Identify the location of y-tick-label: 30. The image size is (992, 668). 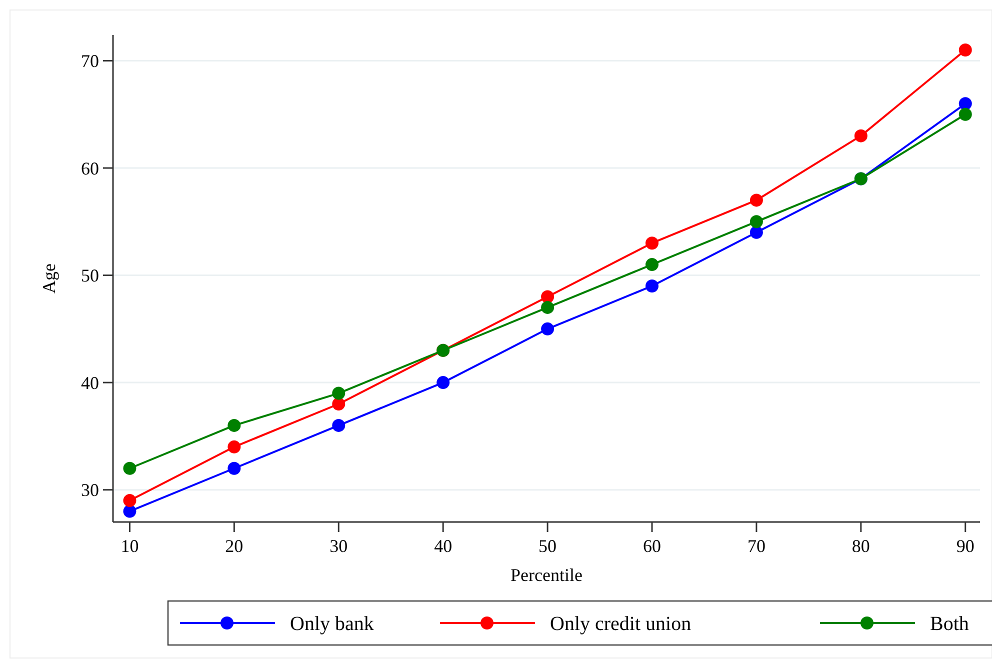
(90, 490).